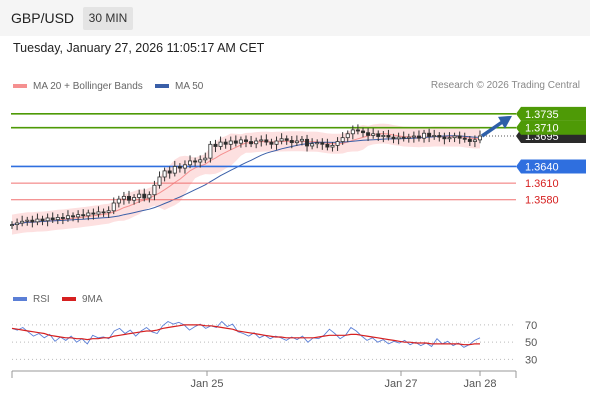 The height and width of the screenshot is (400, 590). I want to click on rsi-9ma-line, so click(245, 335).